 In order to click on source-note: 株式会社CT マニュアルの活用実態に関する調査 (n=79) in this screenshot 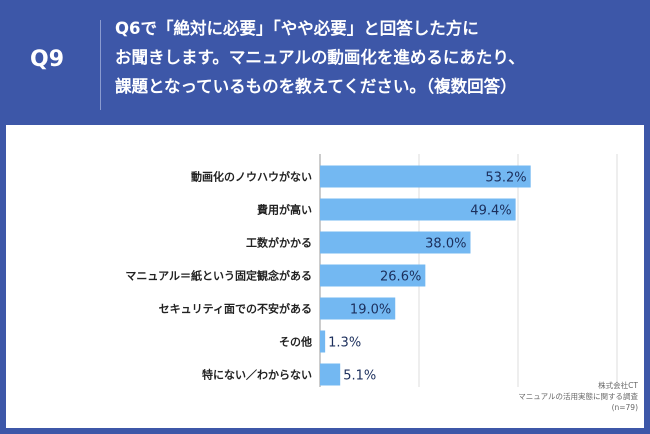, I will do `click(578, 396)`.